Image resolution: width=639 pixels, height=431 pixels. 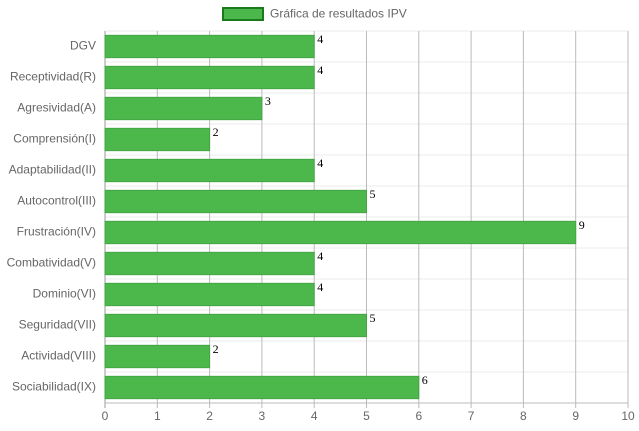 I want to click on y-tick-label: Receptividad(R), so click(x=53, y=77).